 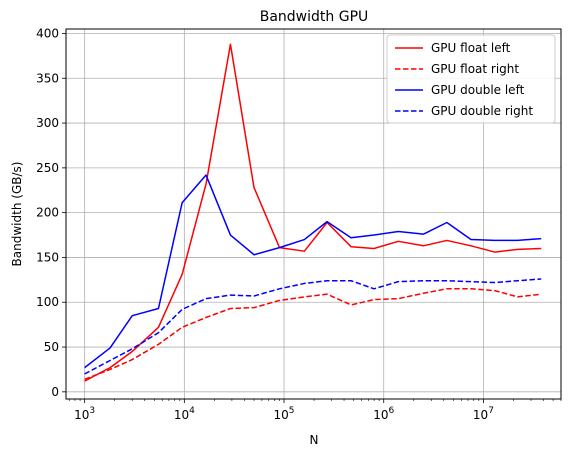 What do you see at coordinates (47, 213) in the screenshot?
I see `y-tick-label: 200` at bounding box center [47, 213].